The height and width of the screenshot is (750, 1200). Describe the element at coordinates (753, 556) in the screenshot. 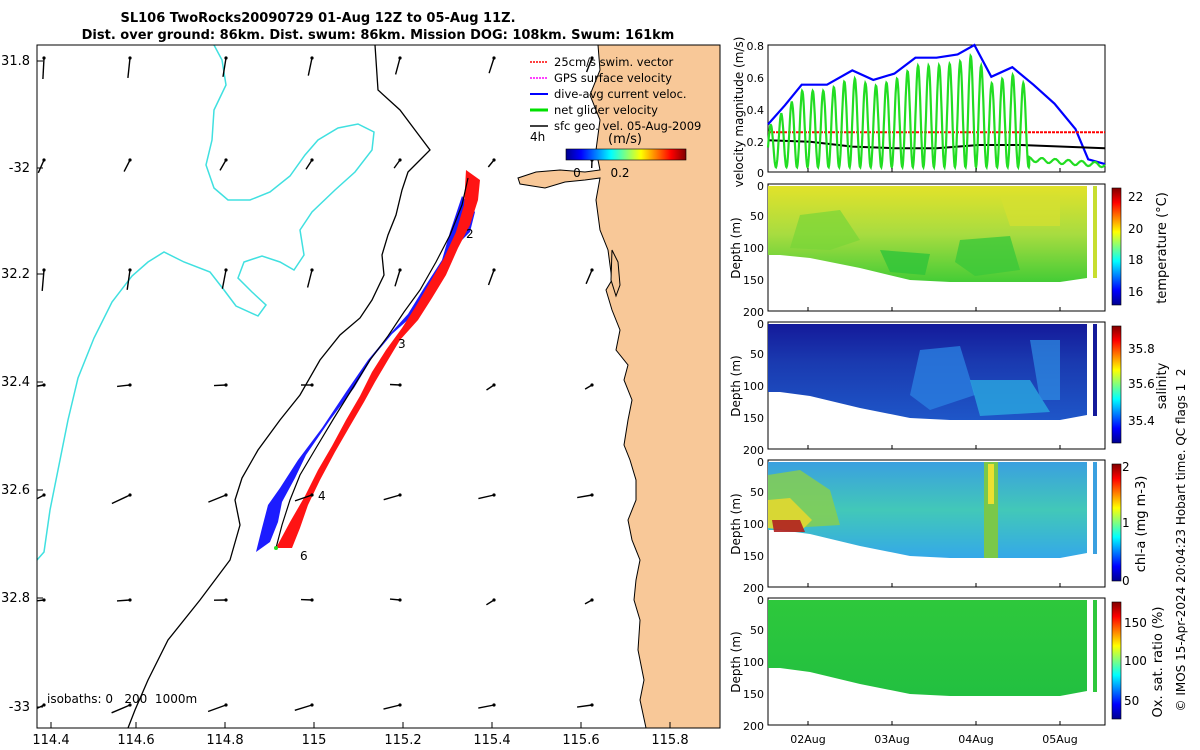

I see `chl-y-tick: 150` at that location.